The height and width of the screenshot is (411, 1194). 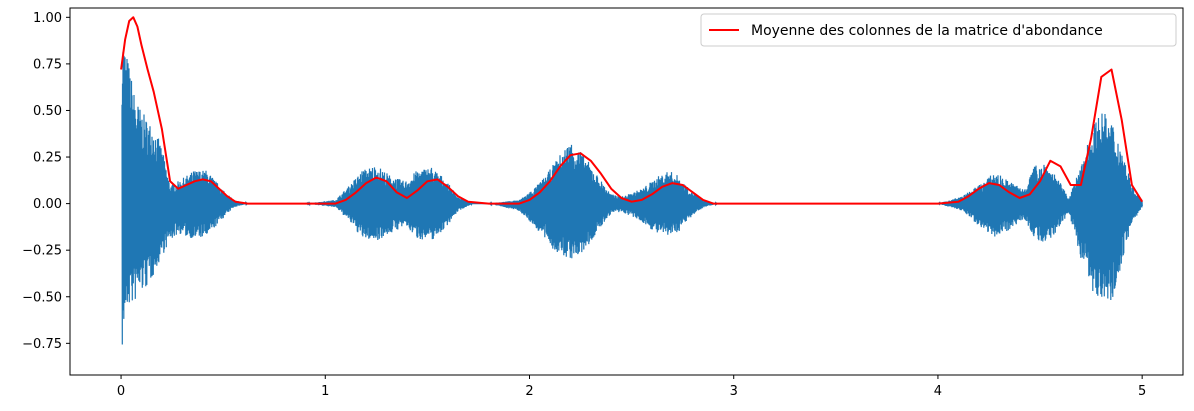 What do you see at coordinates (325, 391) in the screenshot?
I see `x-tick-label: 1` at bounding box center [325, 391].